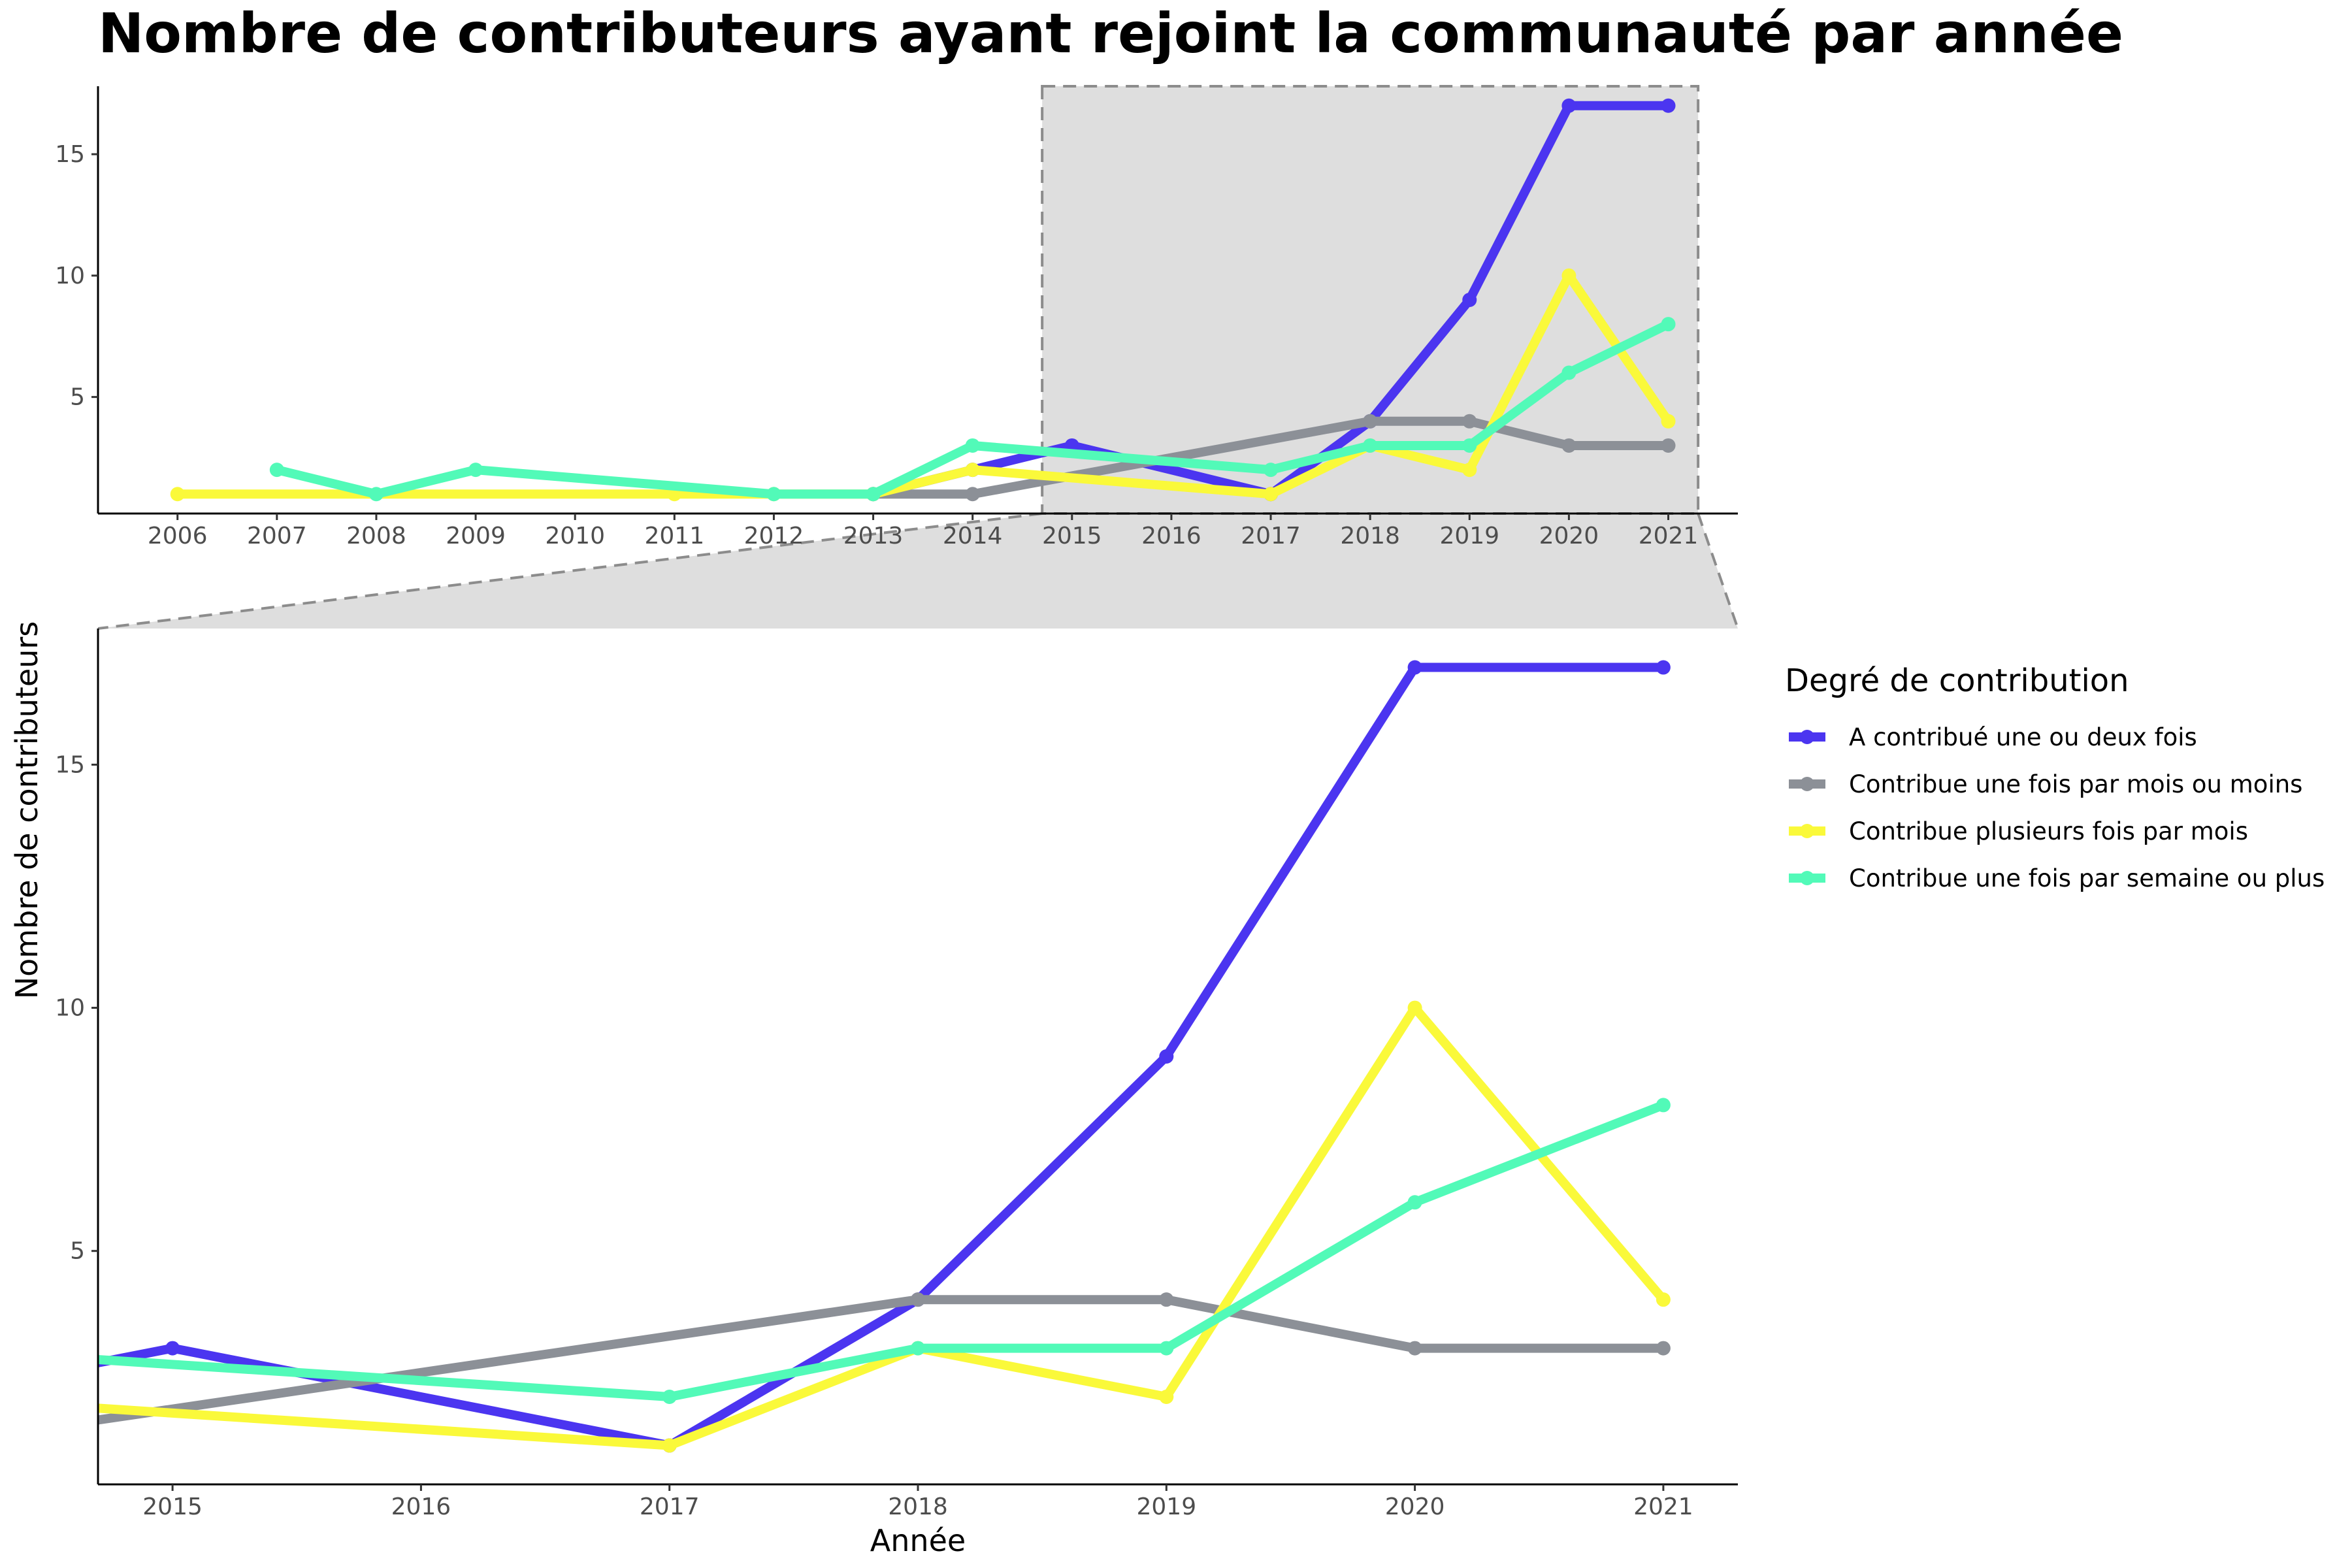  Describe the element at coordinates (421, 1507) in the screenshot. I see `zoom-x-tick-label: 2016` at that location.